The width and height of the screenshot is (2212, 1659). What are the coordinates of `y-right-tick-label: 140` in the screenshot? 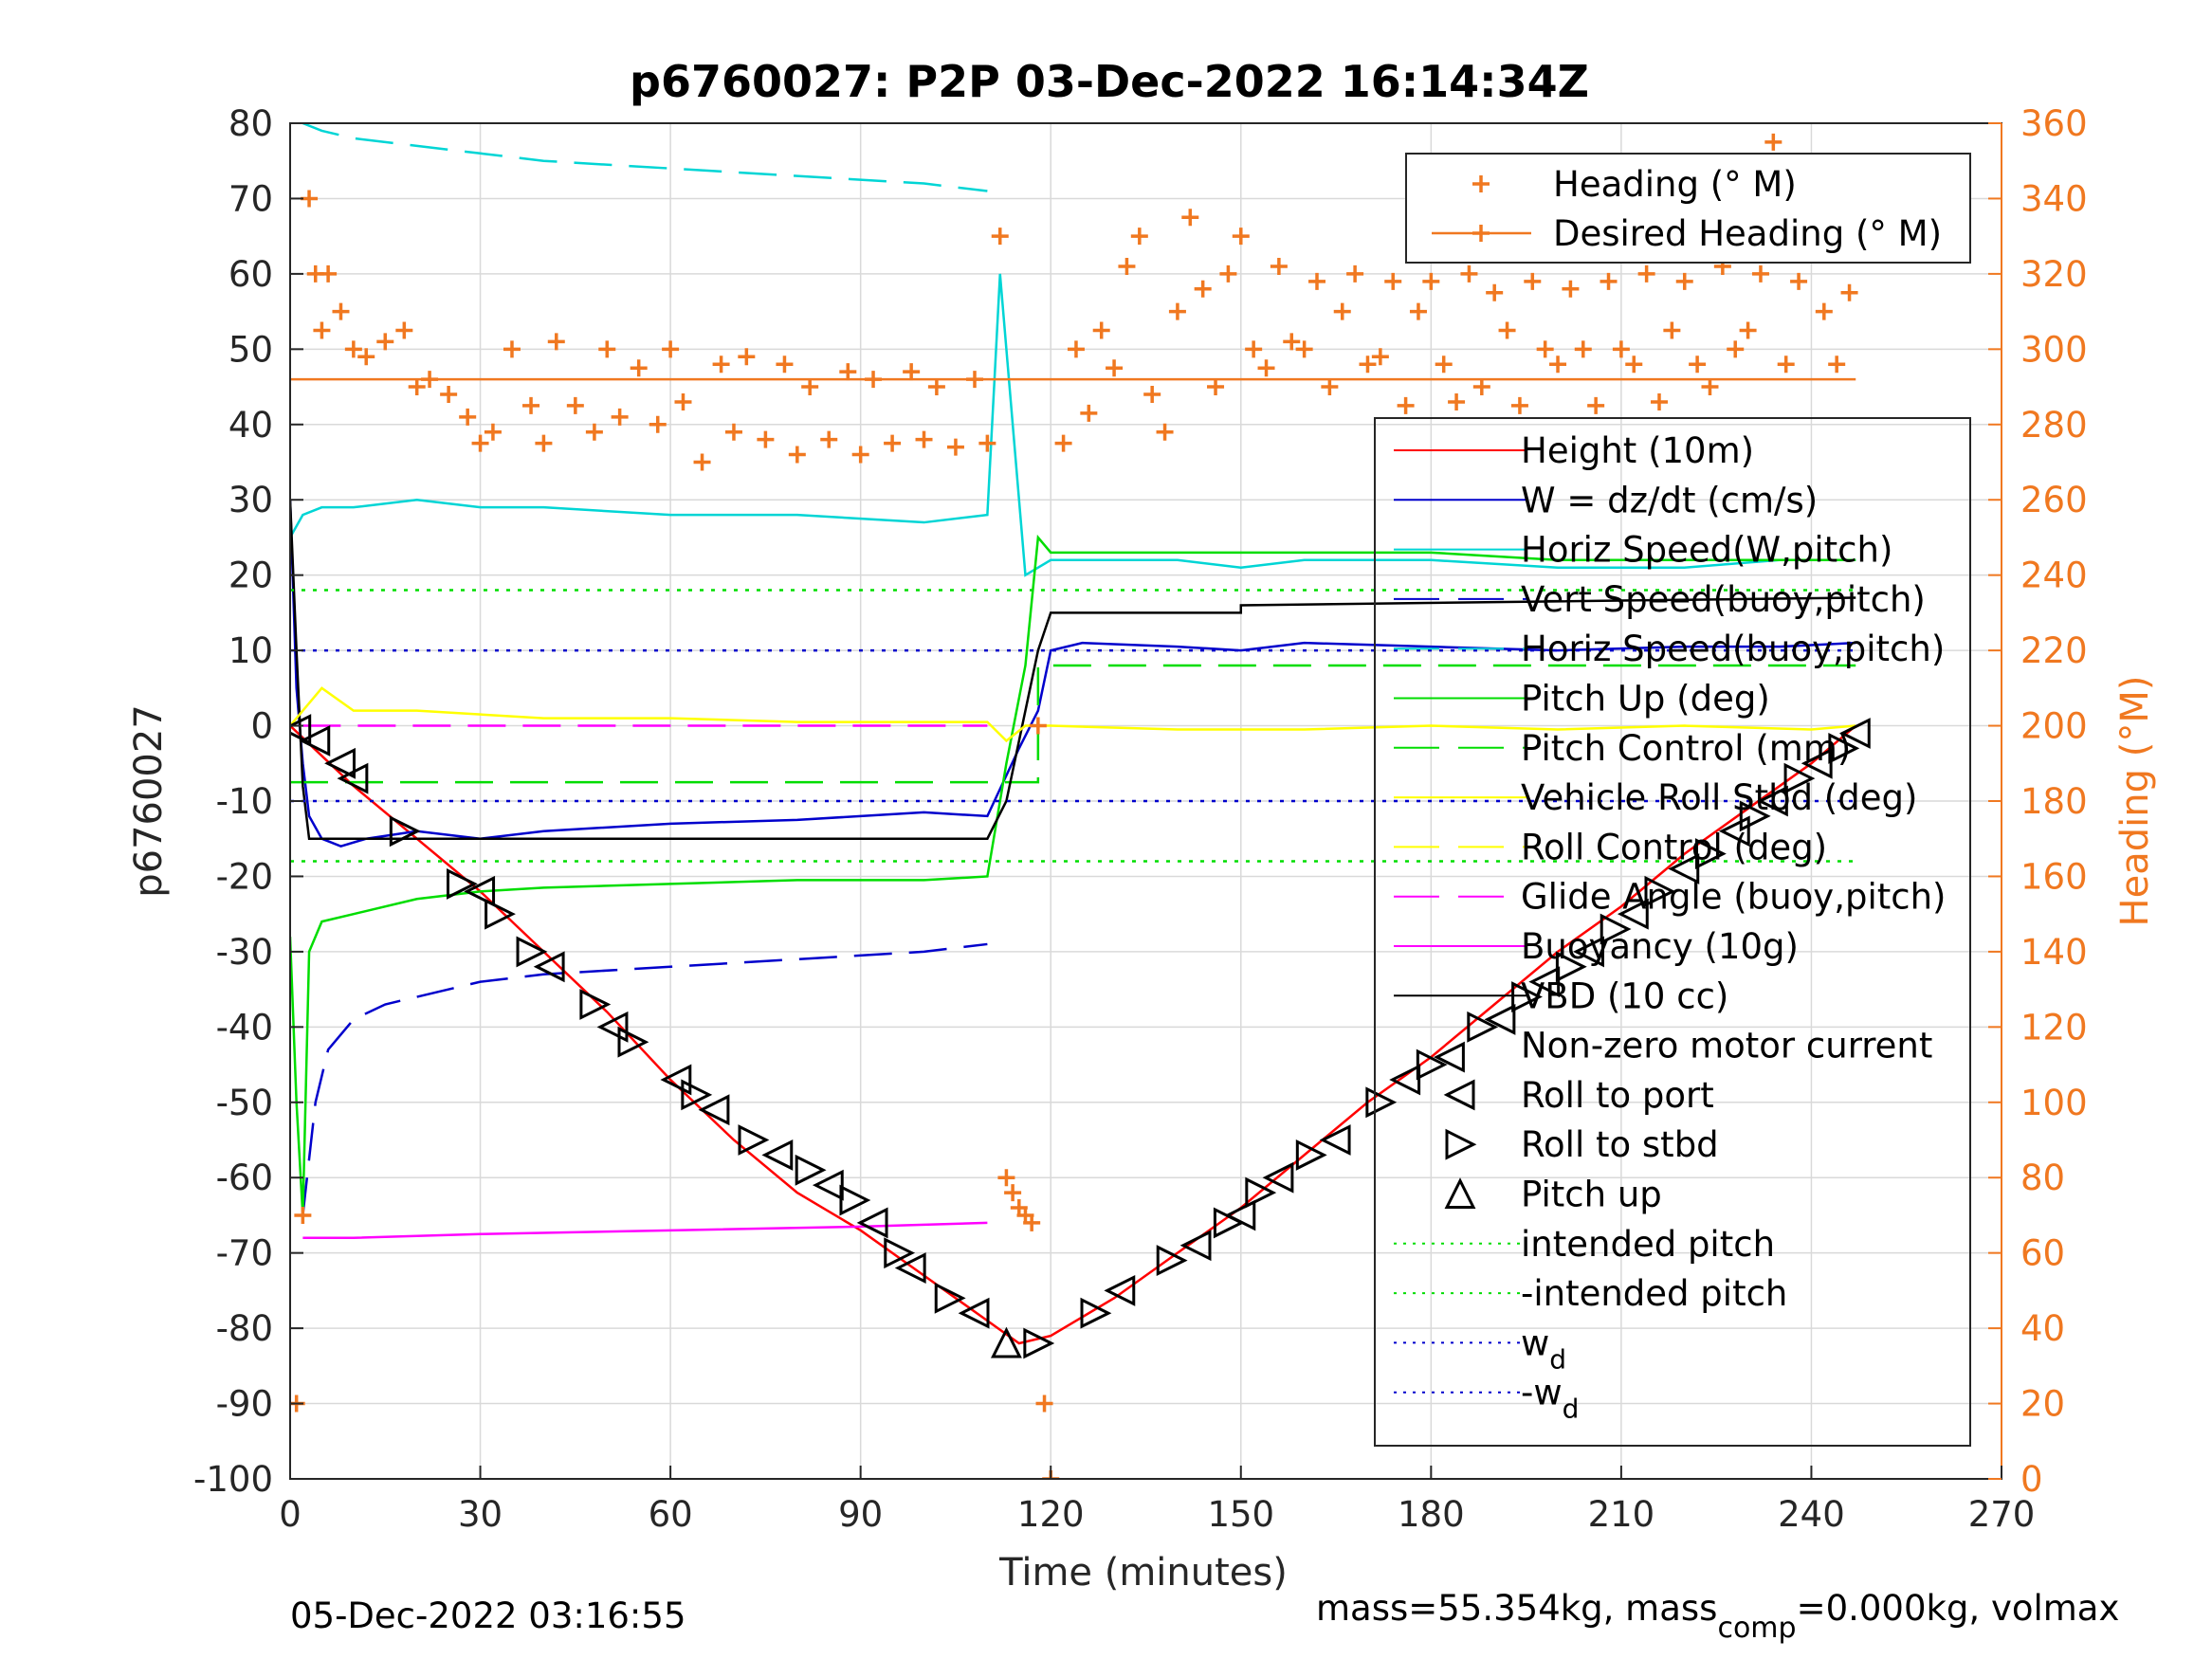 It's located at (2054, 952).